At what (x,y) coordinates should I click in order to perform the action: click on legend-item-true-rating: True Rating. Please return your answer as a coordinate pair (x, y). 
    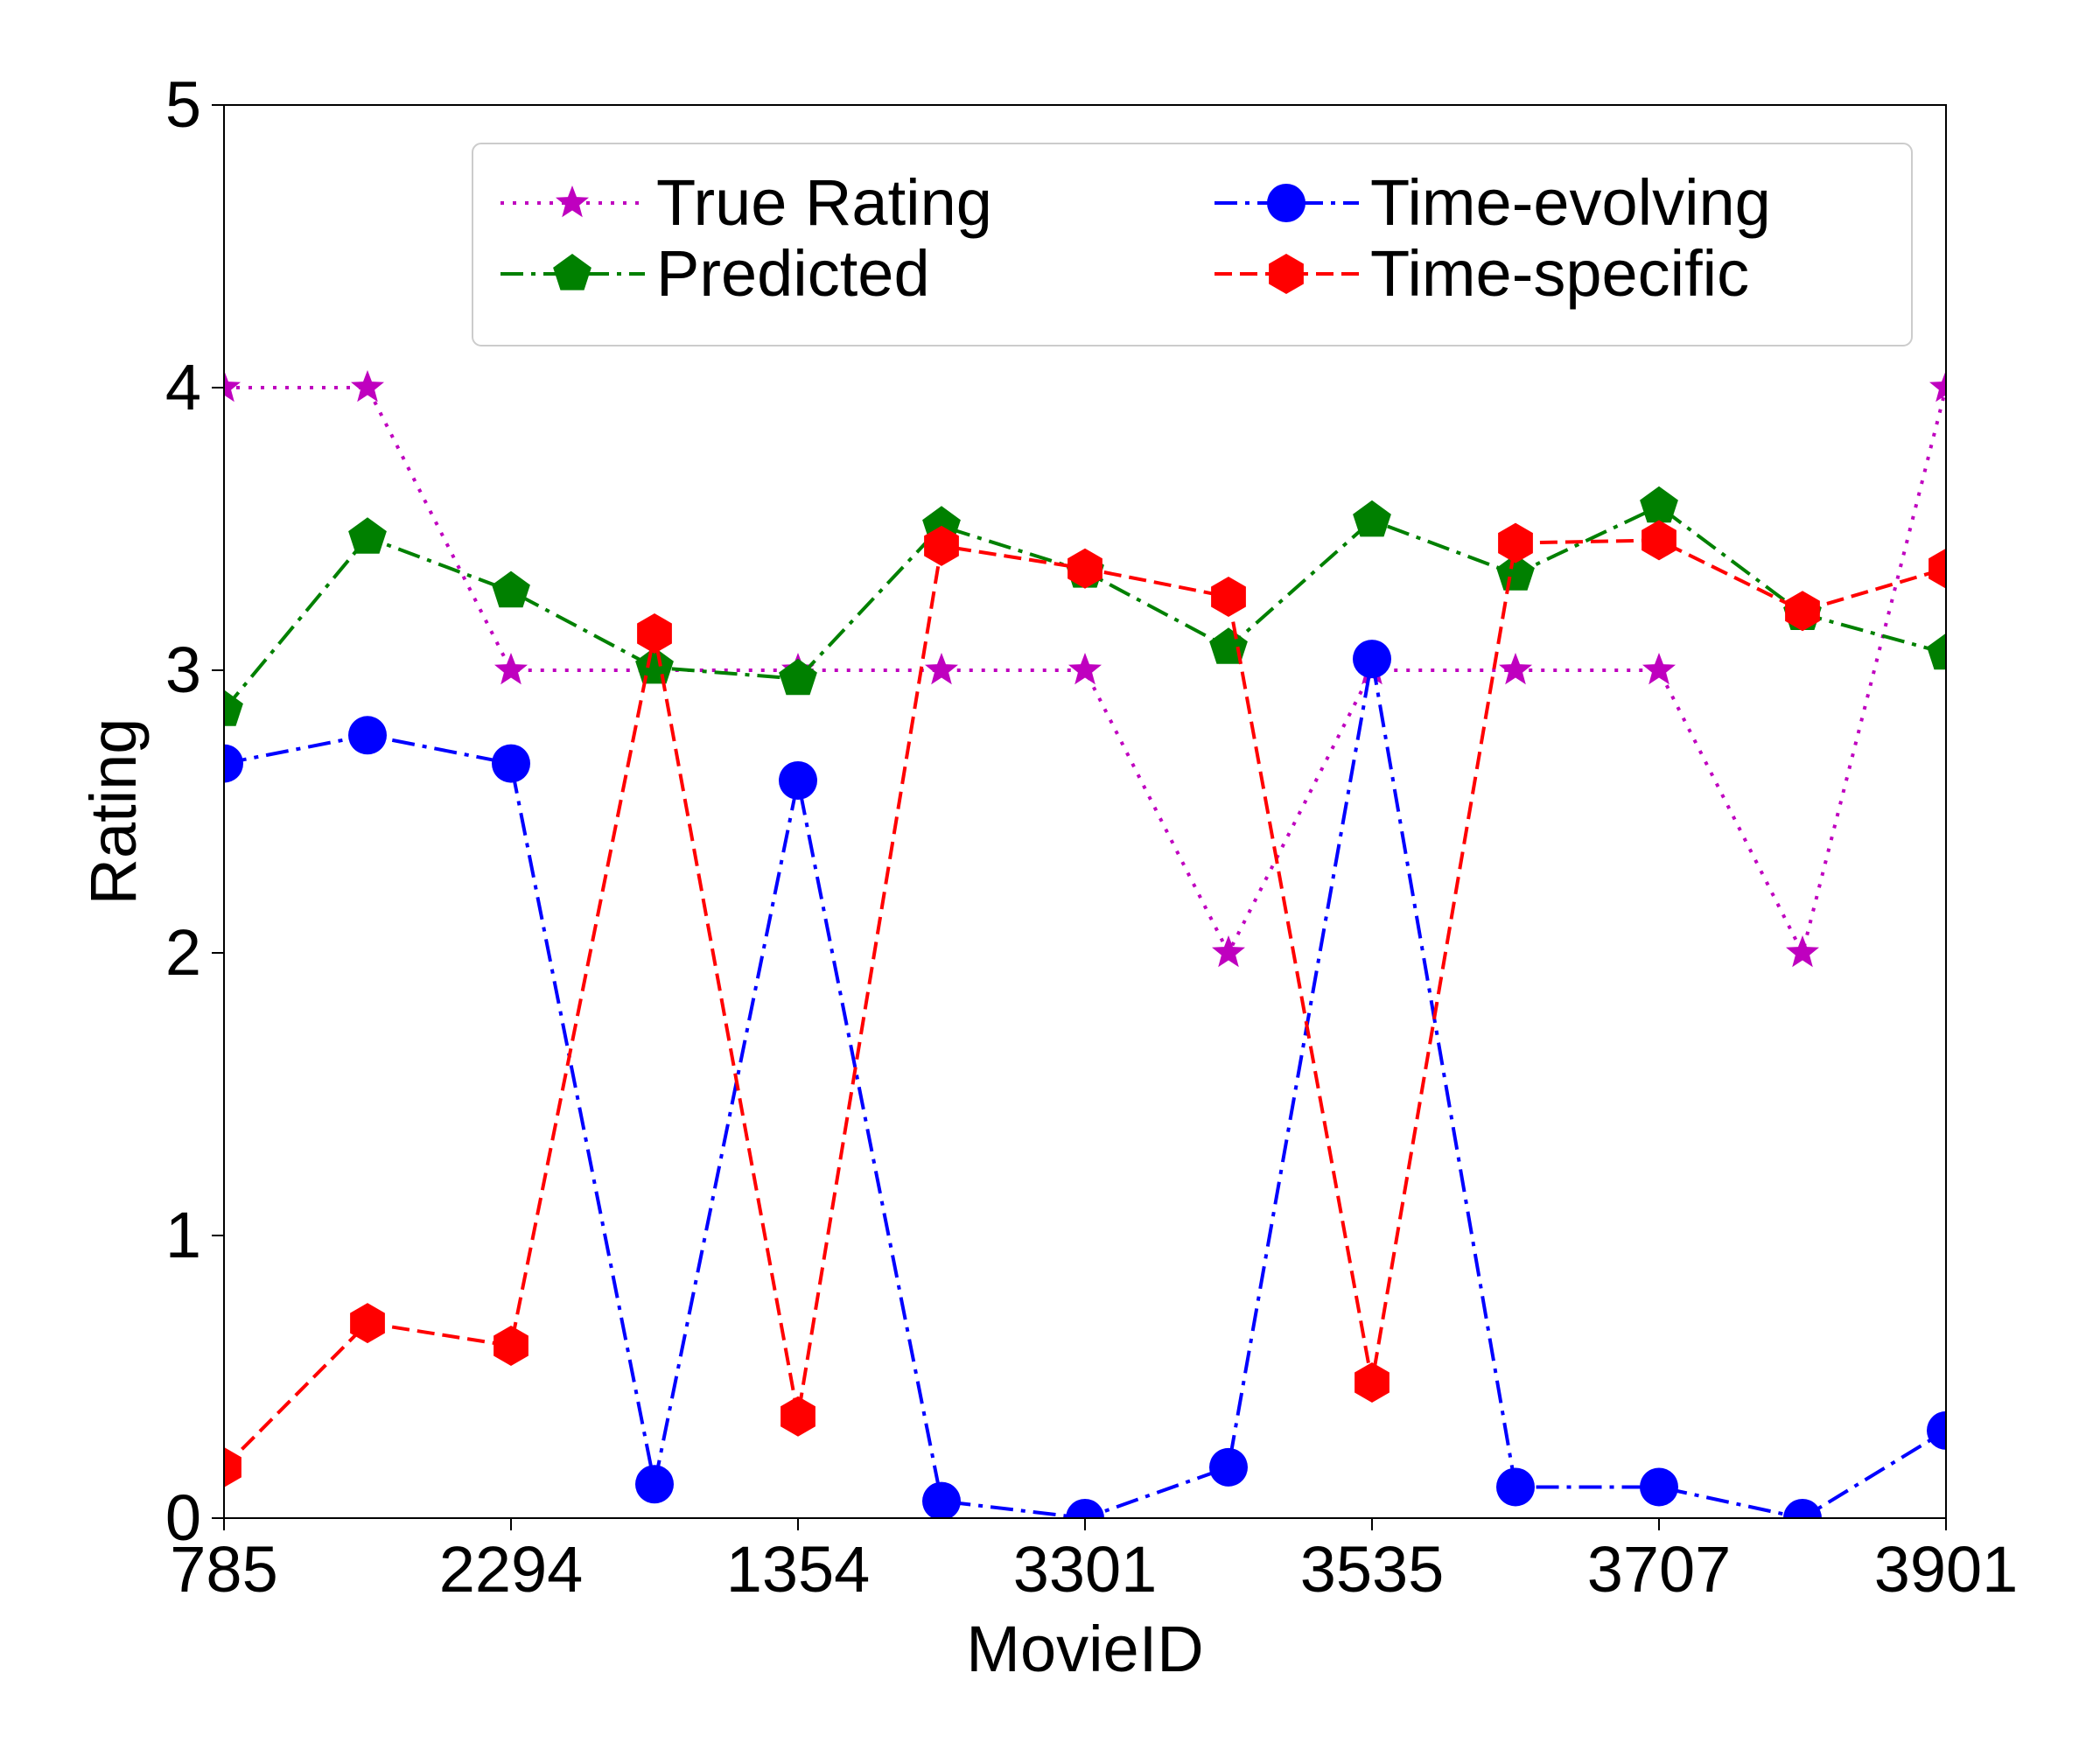
    Looking at the image, I should click on (746, 202).